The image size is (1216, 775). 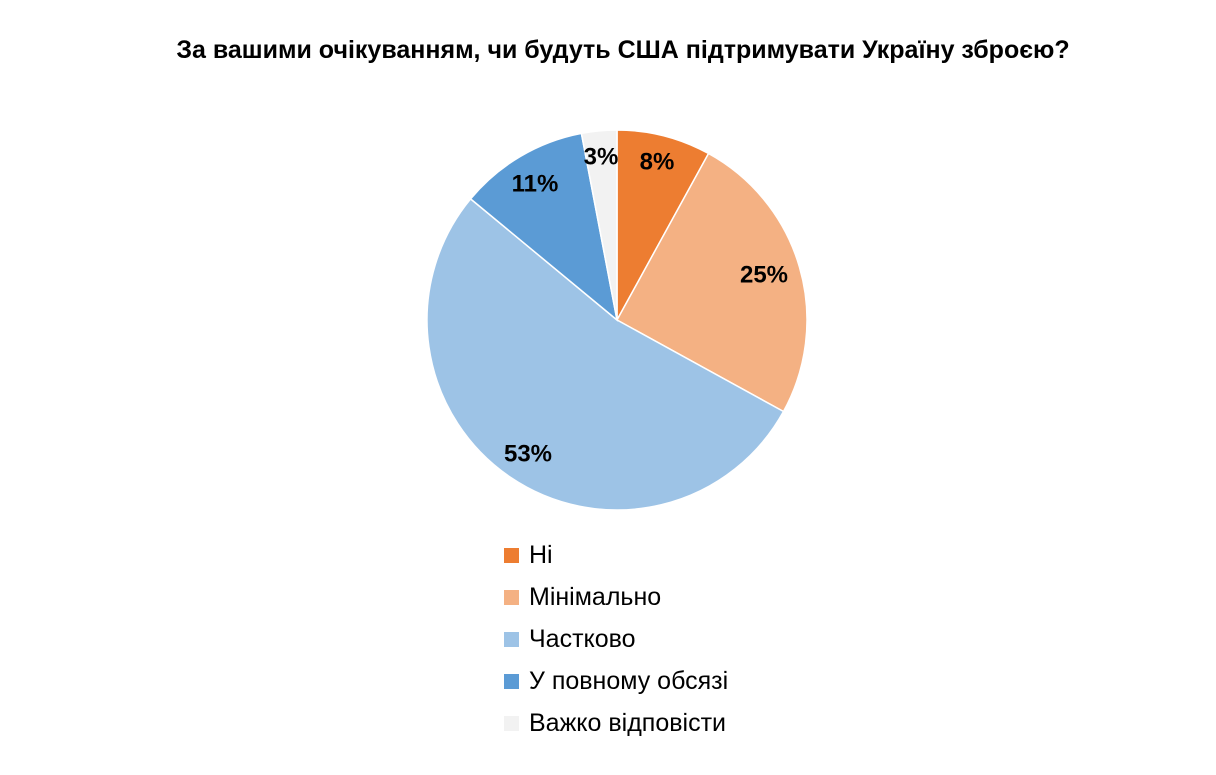 I want to click on data-label-u-povnomu-obsiazi: 11%, so click(x=535, y=183).